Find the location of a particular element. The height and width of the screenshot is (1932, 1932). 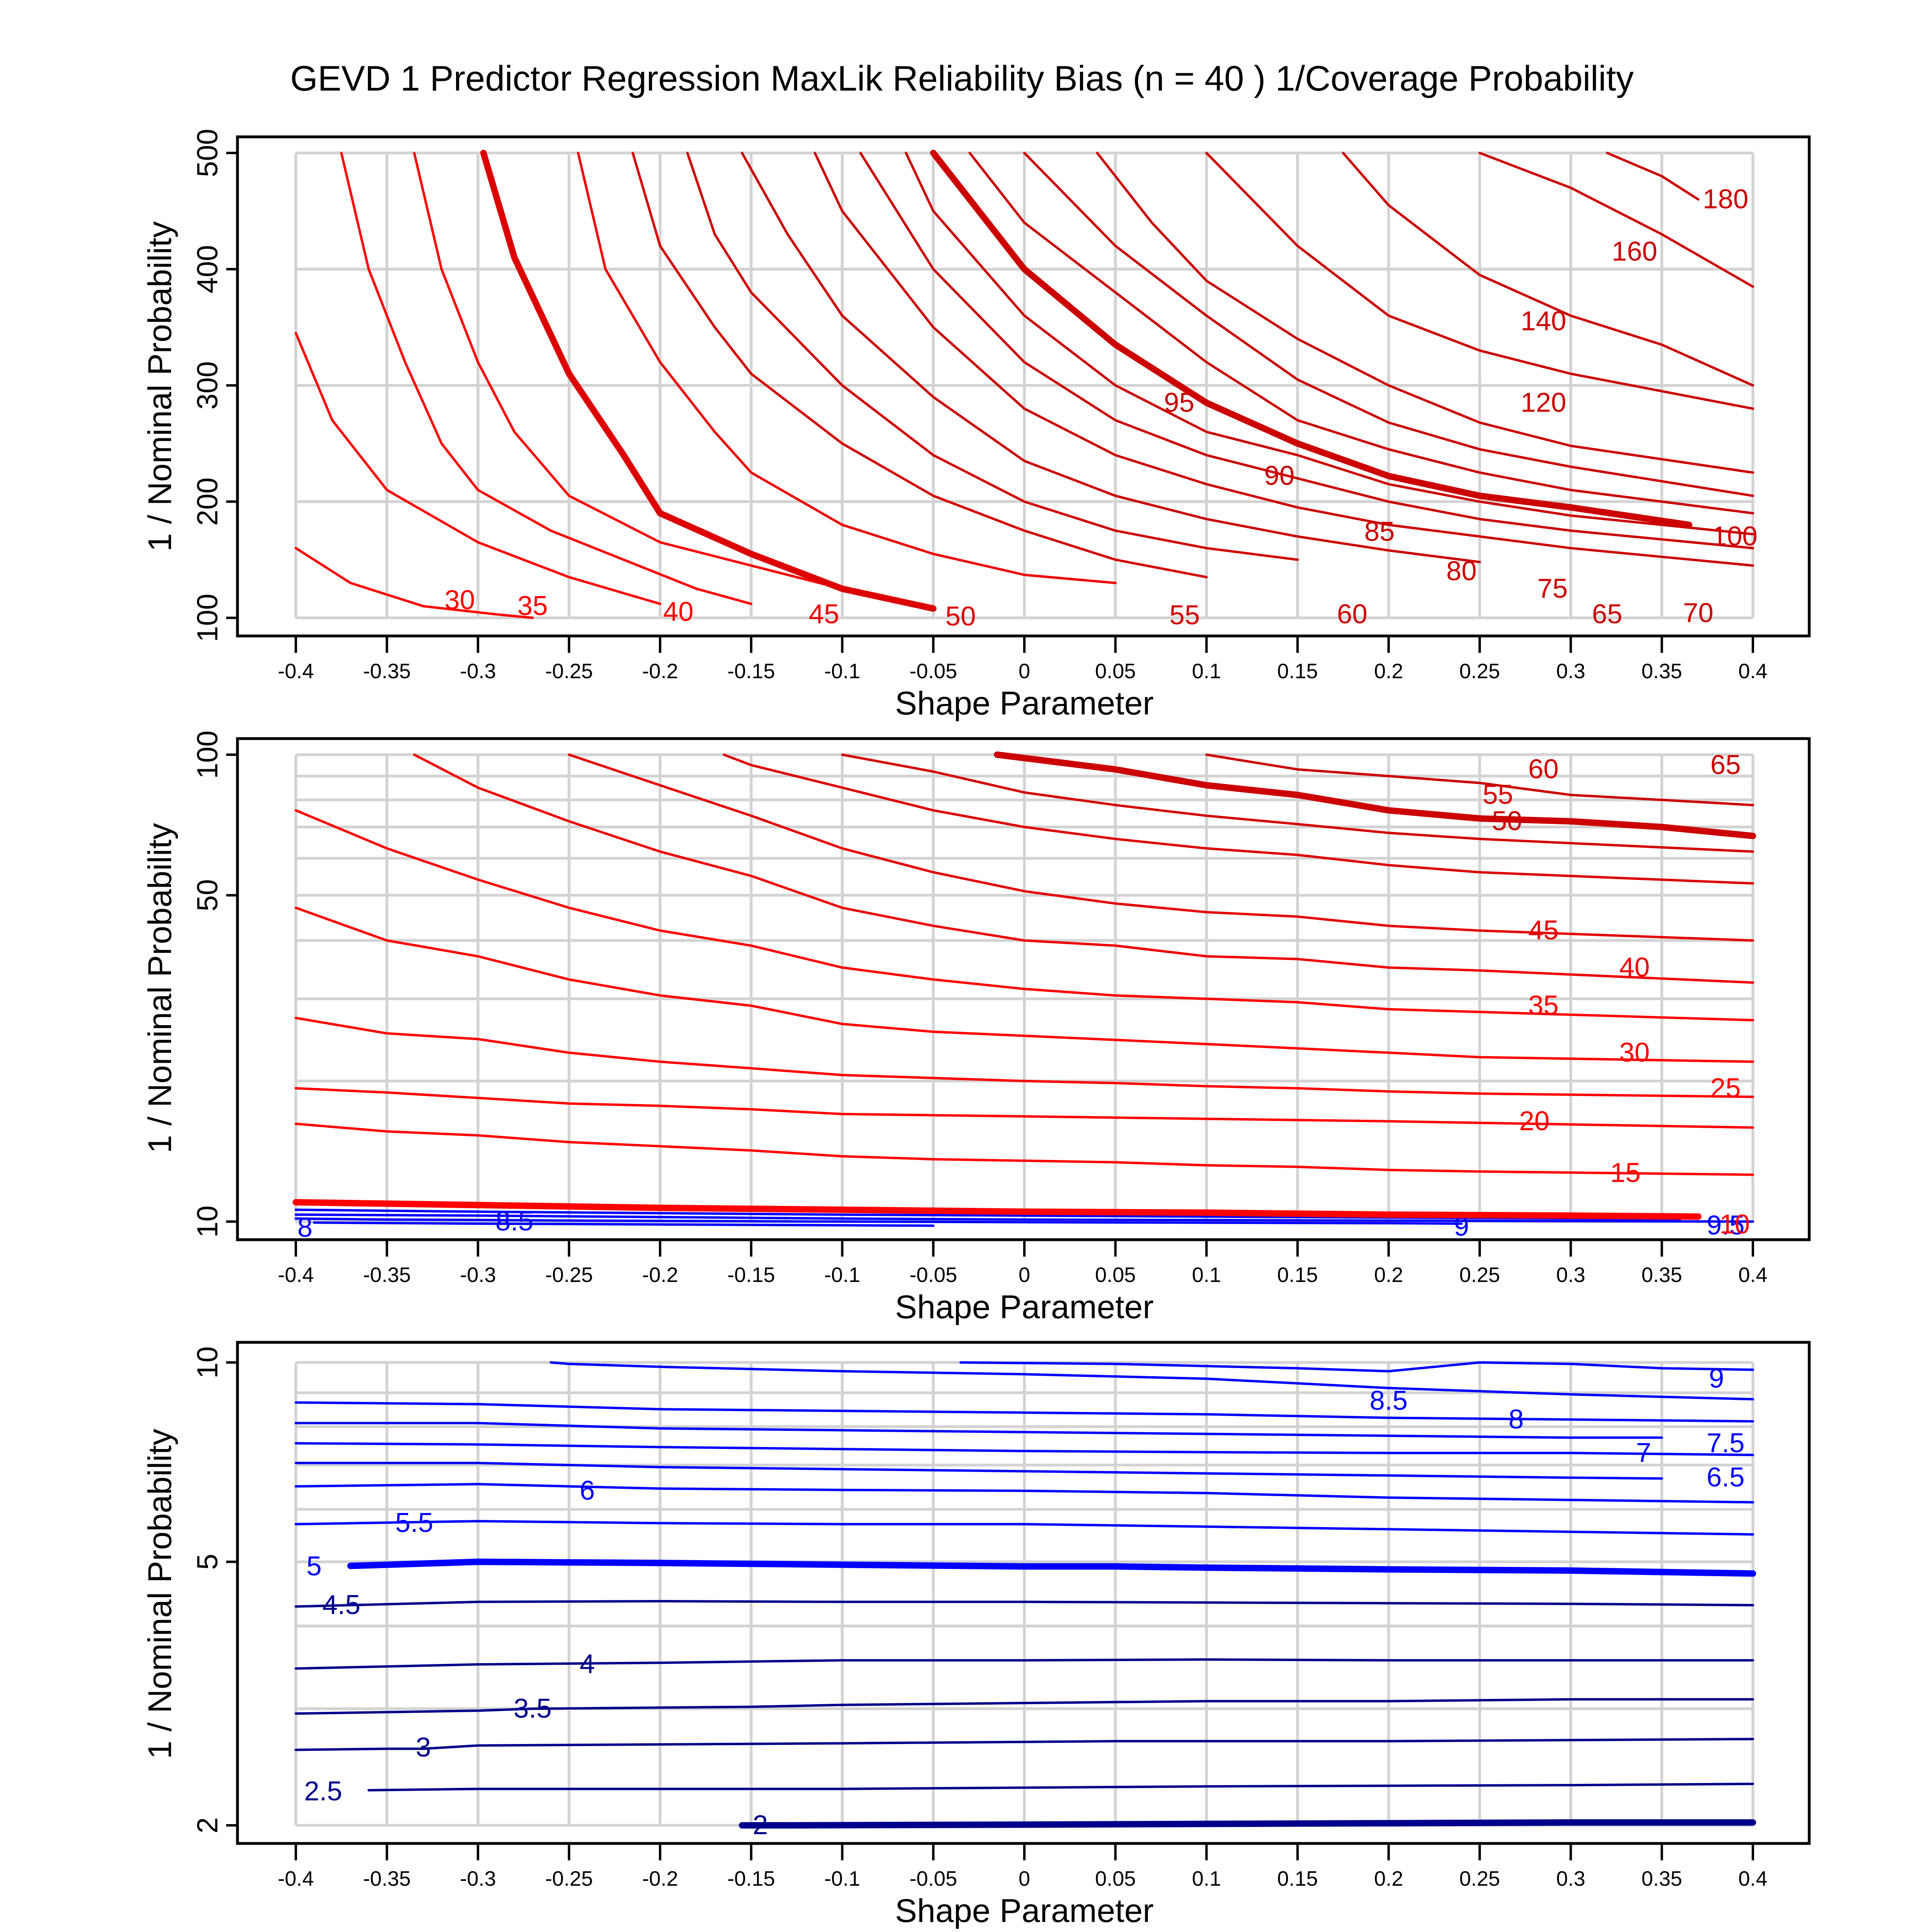

y-tick-label: 50 is located at coordinates (208, 895).